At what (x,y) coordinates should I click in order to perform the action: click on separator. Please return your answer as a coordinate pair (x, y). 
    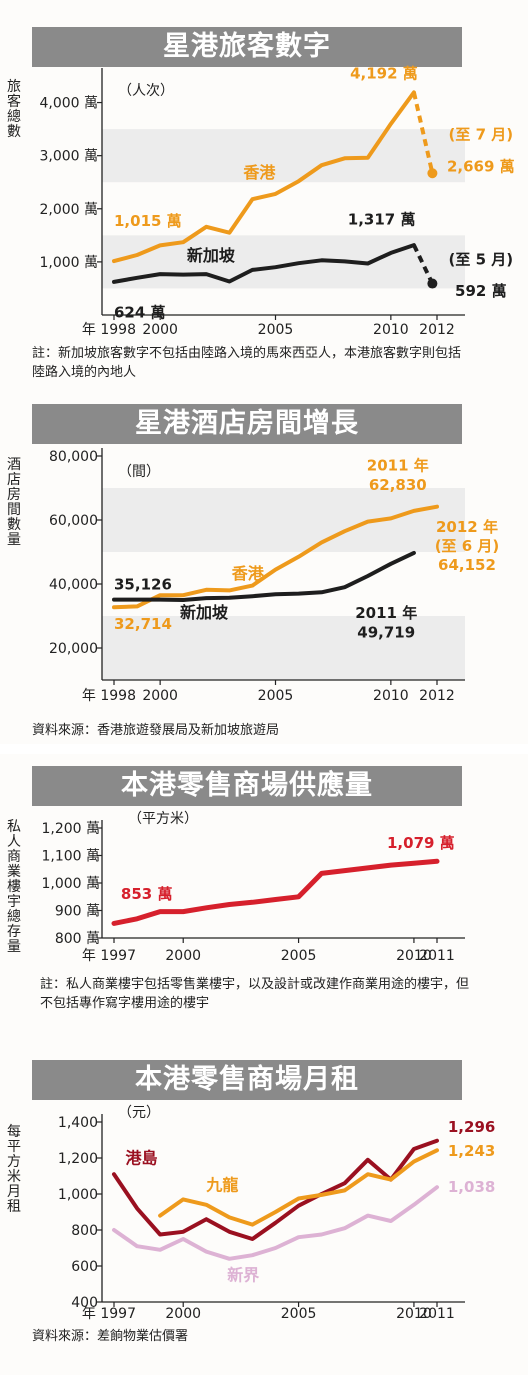
    Looking at the image, I should click on (264, 749).